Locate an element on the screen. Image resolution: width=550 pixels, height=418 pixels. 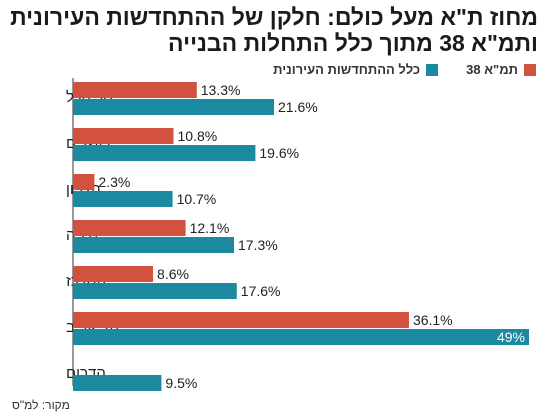
value-label-tama38: 2.3% is located at coordinates (114, 182).